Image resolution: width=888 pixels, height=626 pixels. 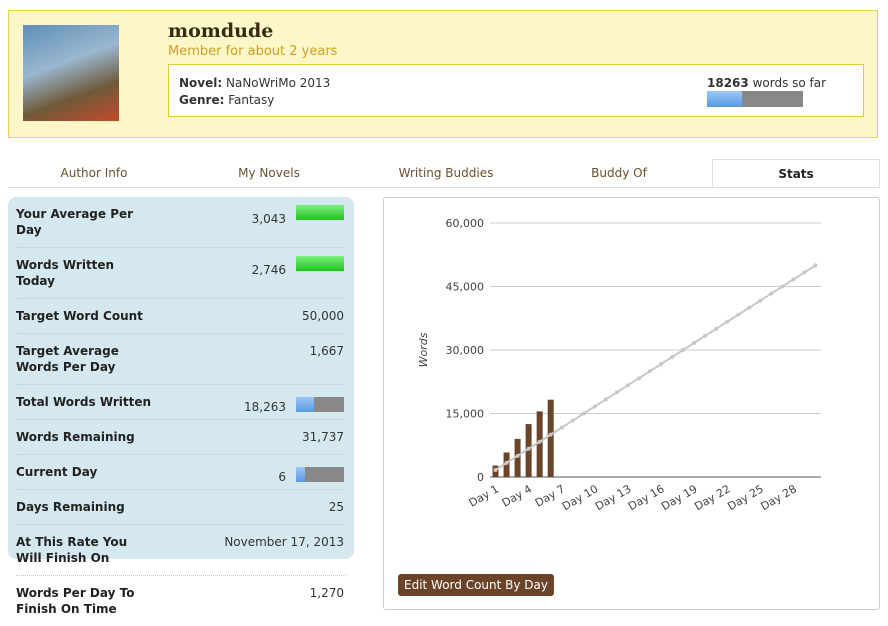 I want to click on tab: Writing Buddies, so click(x=446, y=173).